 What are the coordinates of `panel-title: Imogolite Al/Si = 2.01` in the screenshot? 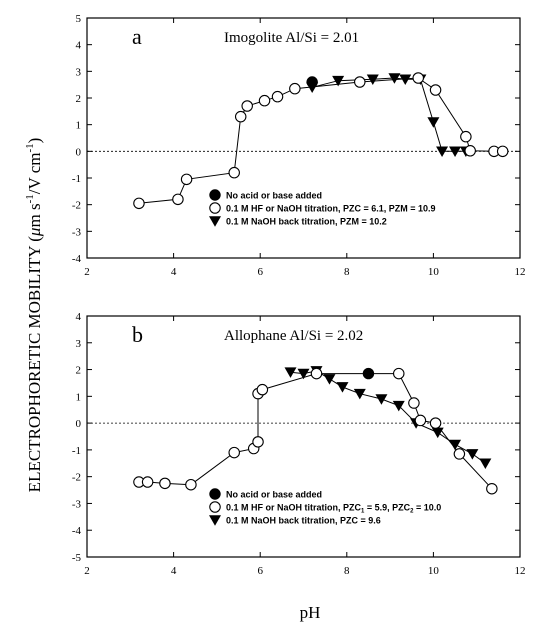 It's located at (291, 38).